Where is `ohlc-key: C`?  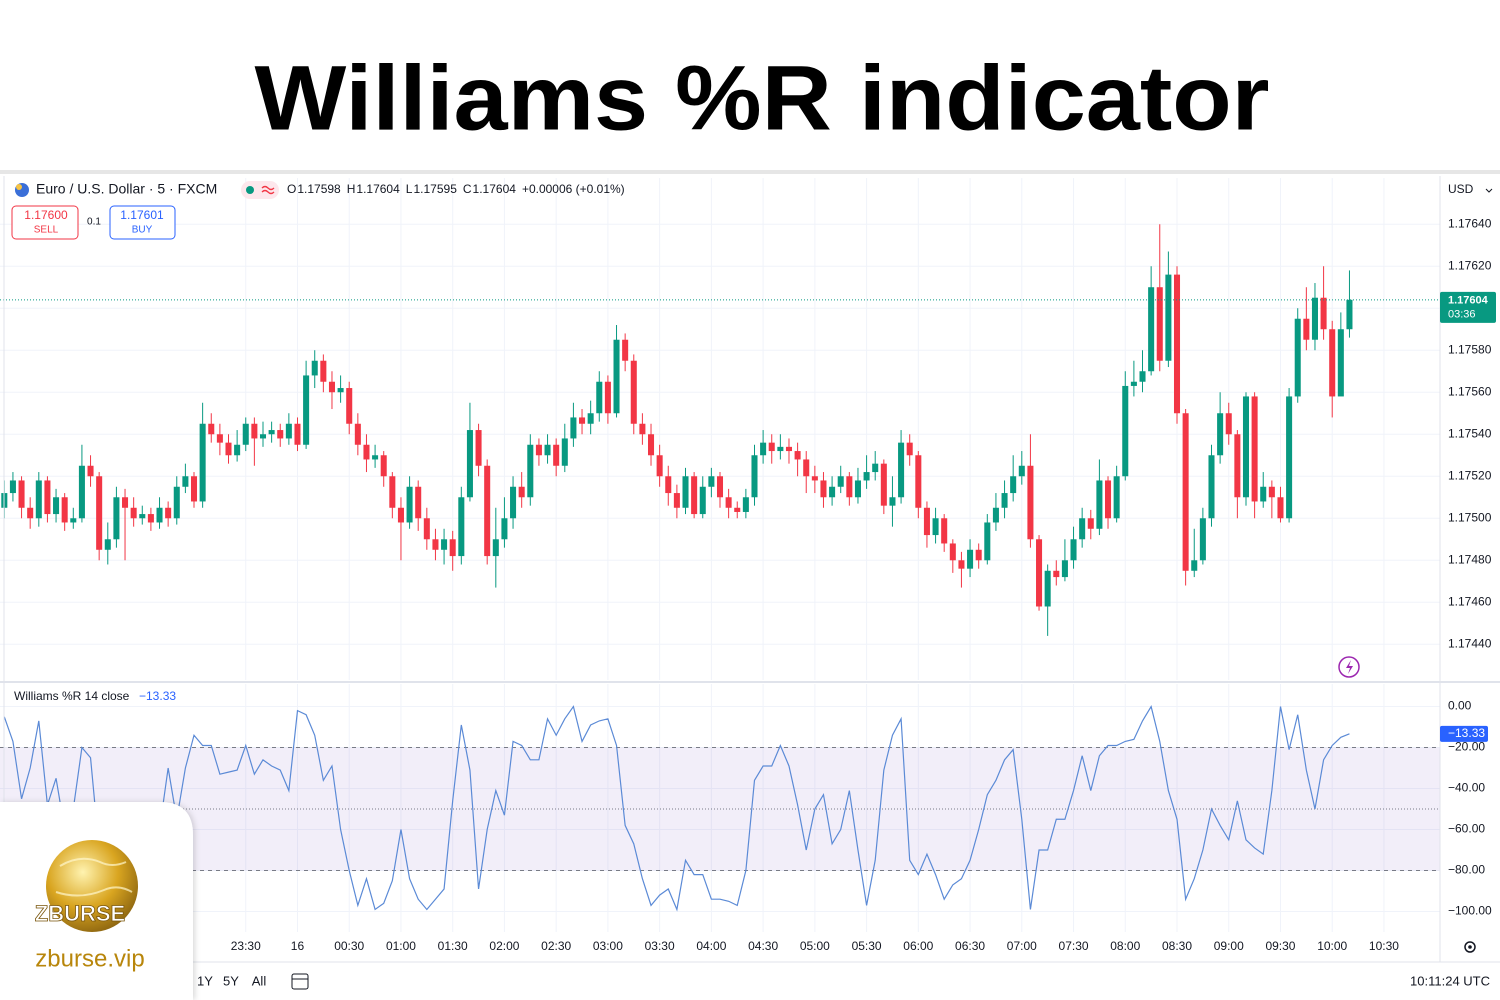
ohlc-key: C is located at coordinates (467, 189).